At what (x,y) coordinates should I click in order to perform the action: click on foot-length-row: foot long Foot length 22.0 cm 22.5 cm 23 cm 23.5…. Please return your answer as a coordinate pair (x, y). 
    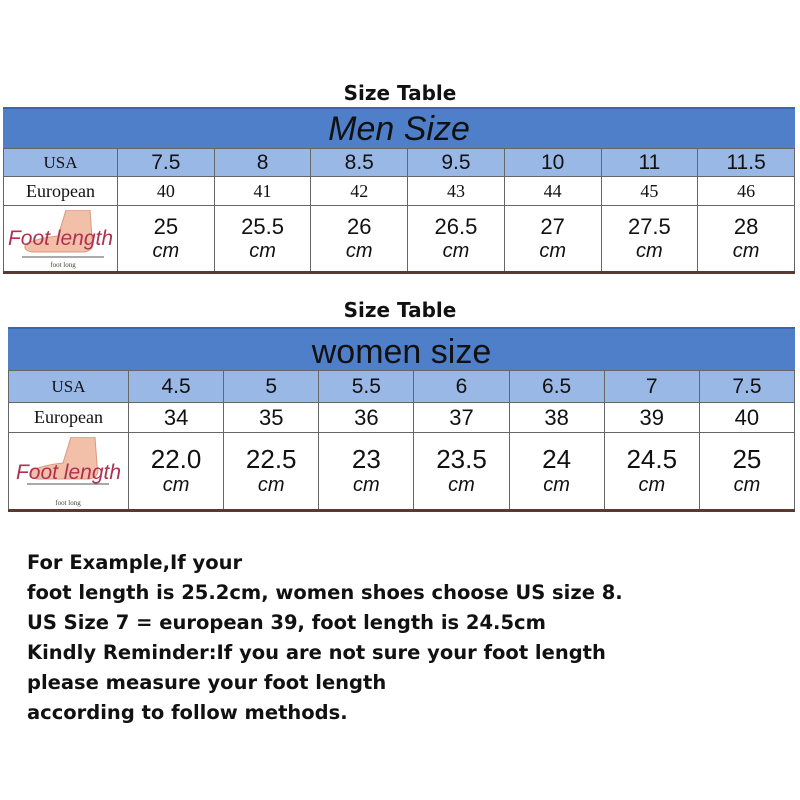
    Looking at the image, I should click on (402, 471).